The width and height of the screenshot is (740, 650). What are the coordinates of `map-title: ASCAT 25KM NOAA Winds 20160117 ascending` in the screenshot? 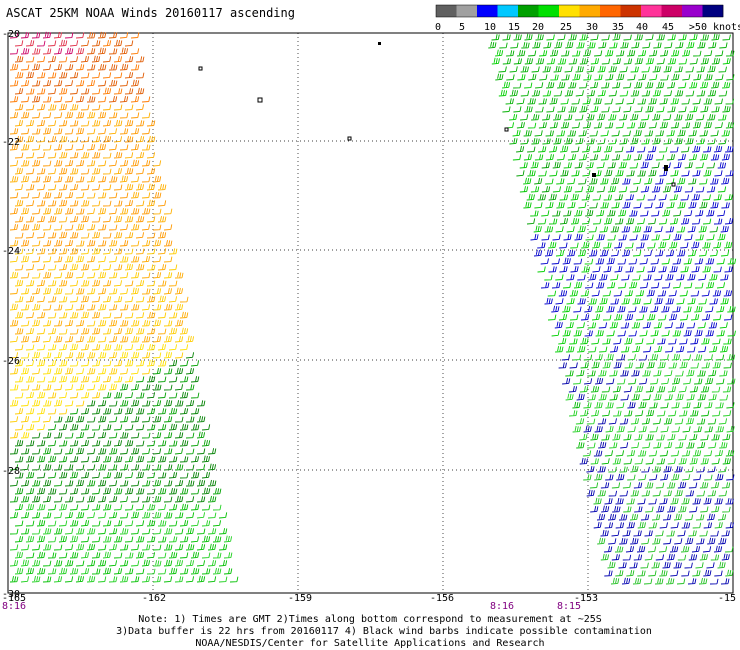 It's located at (150, 13).